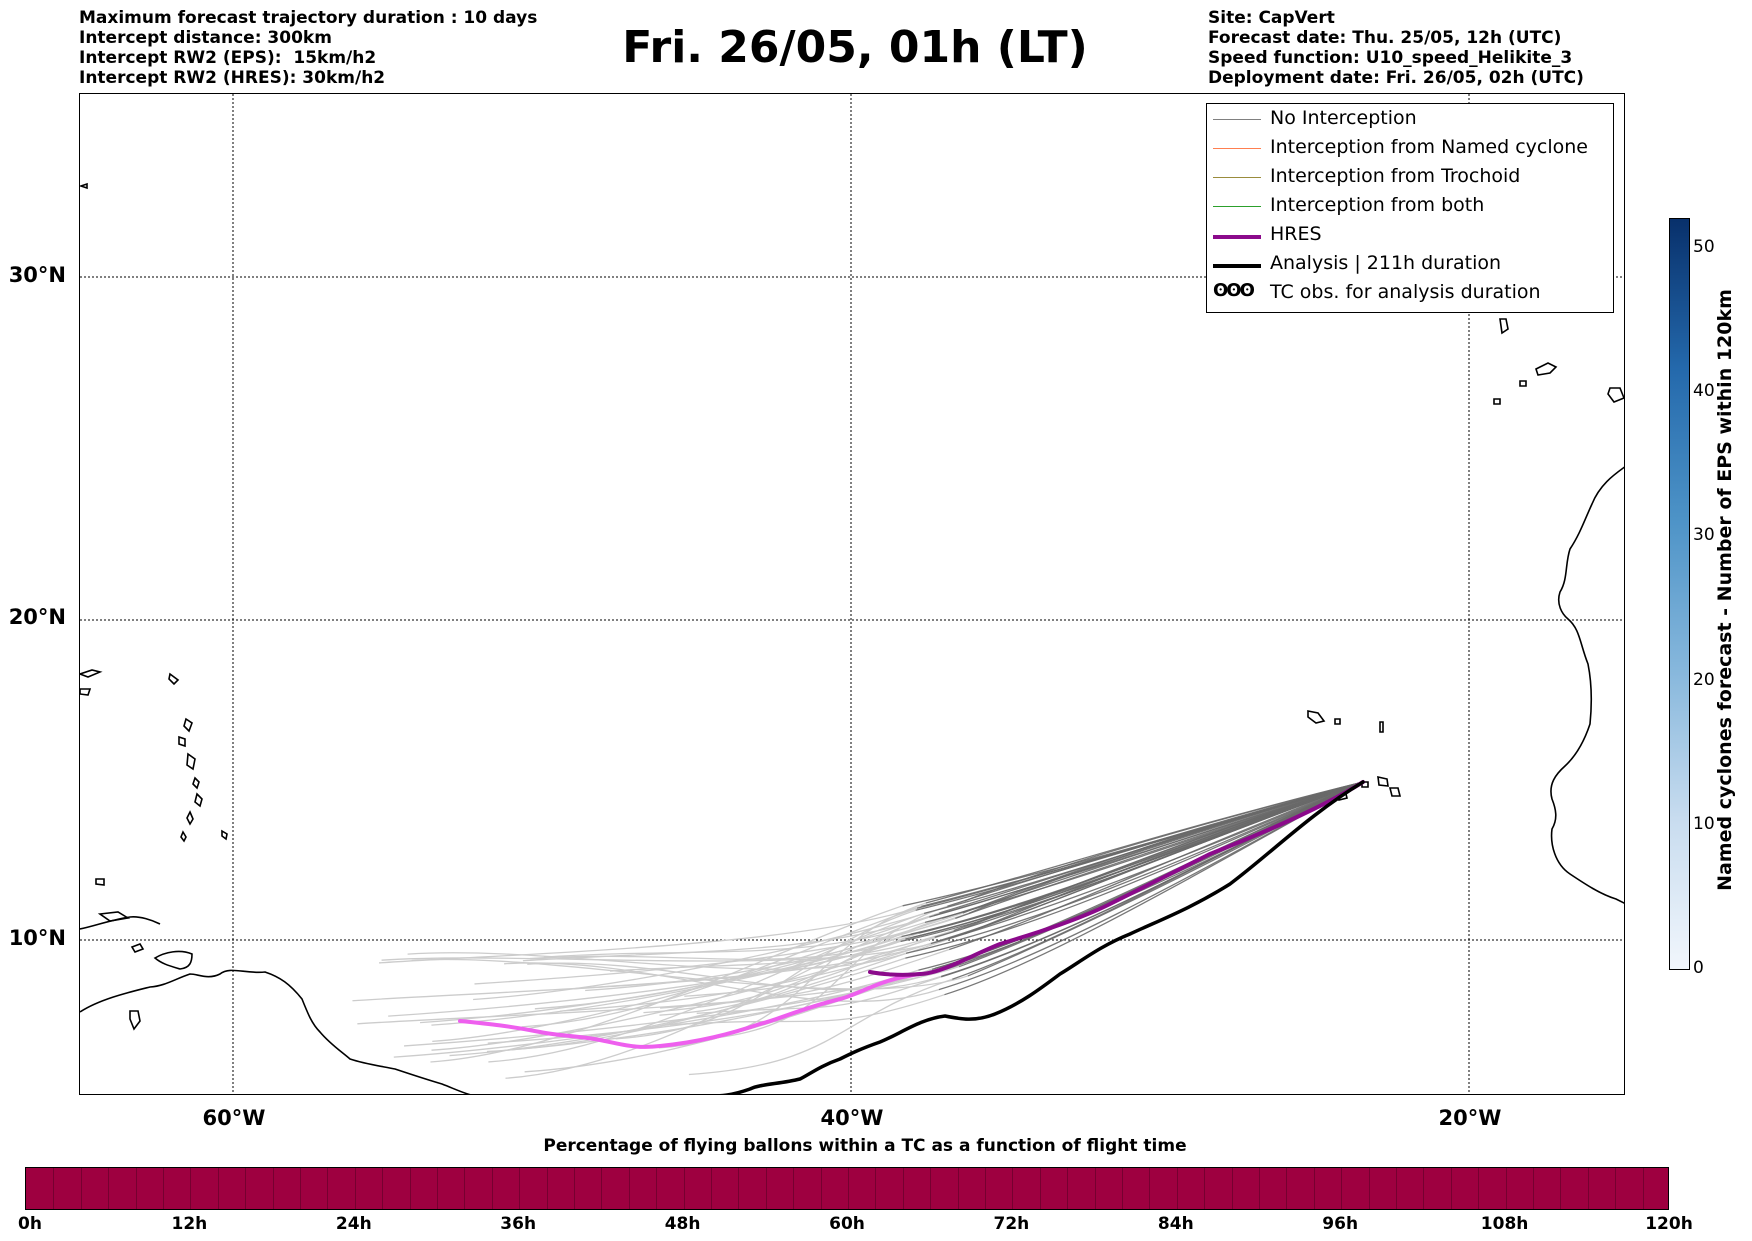  Describe the element at coordinates (1698, 968) in the screenshot. I see `eps-colorbar-tick: 0` at that location.